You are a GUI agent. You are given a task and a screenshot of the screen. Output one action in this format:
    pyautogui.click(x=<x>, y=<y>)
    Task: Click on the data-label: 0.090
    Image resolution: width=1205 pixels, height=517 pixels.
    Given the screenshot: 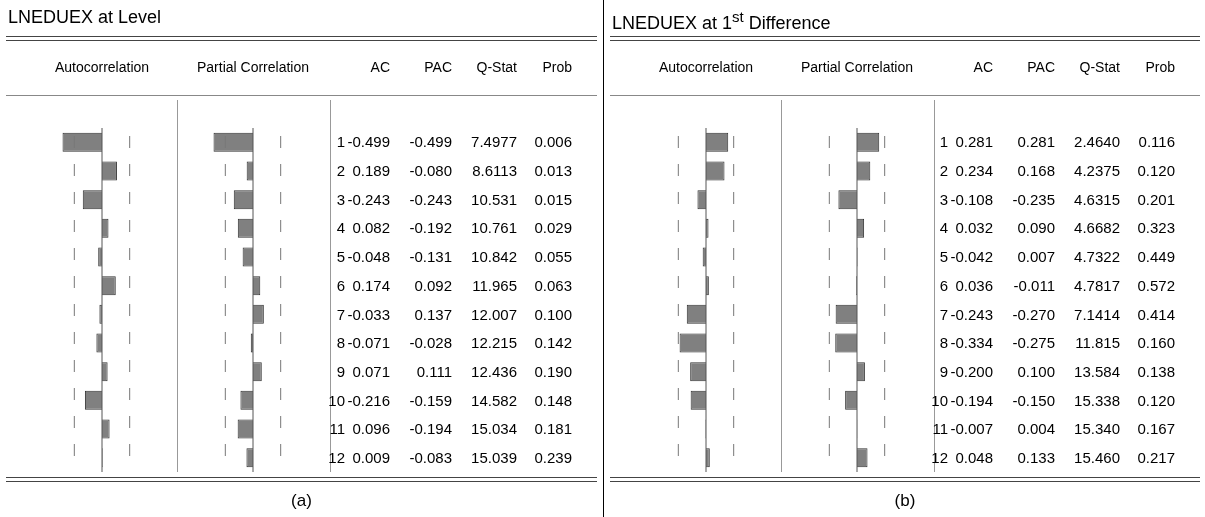 What is the action you would take?
    pyautogui.click(x=1036, y=228)
    